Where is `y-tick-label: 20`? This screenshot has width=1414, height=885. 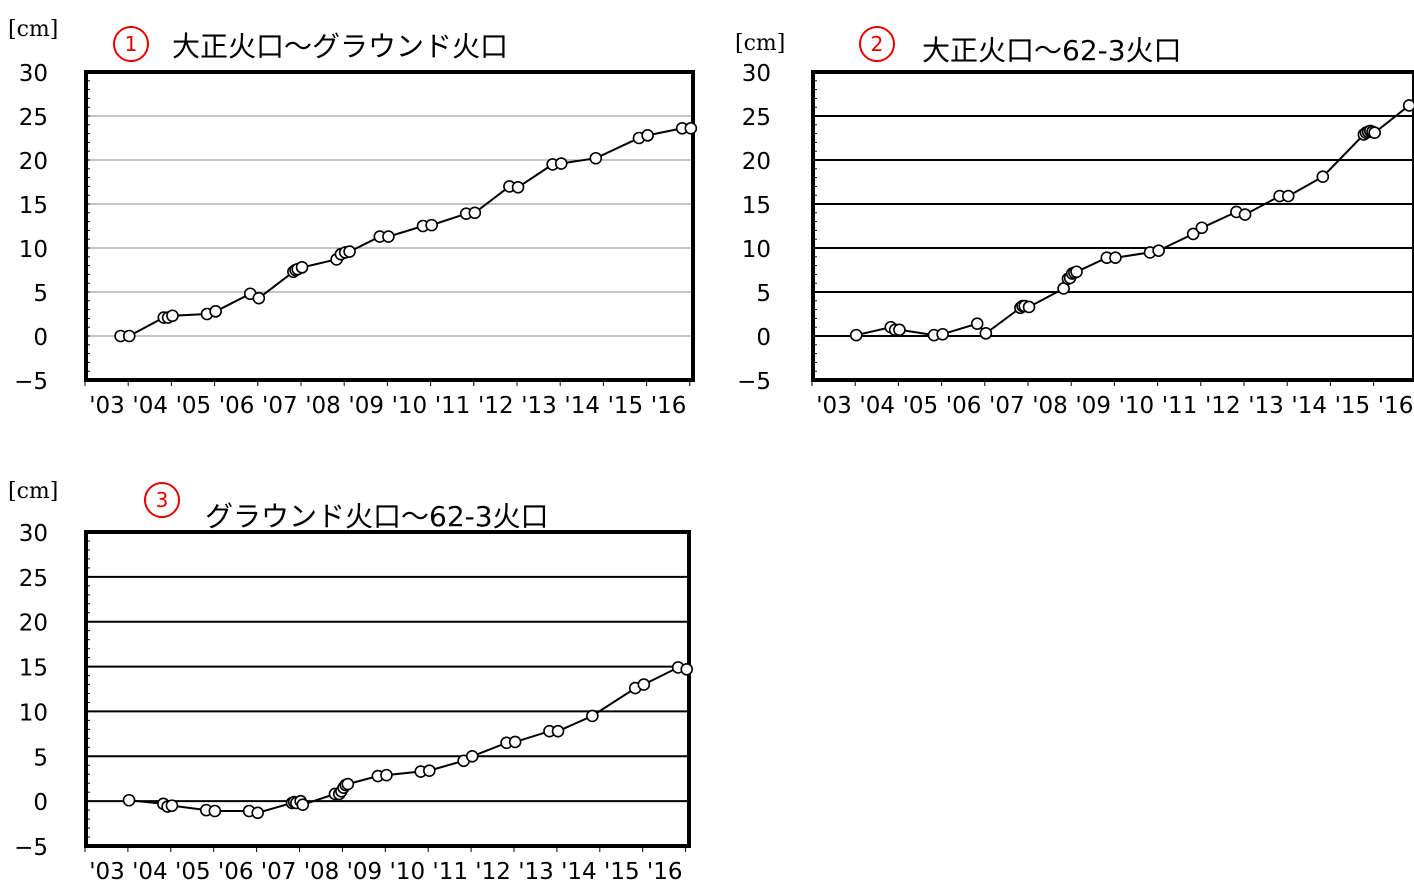
y-tick-label: 20 is located at coordinates (33, 162).